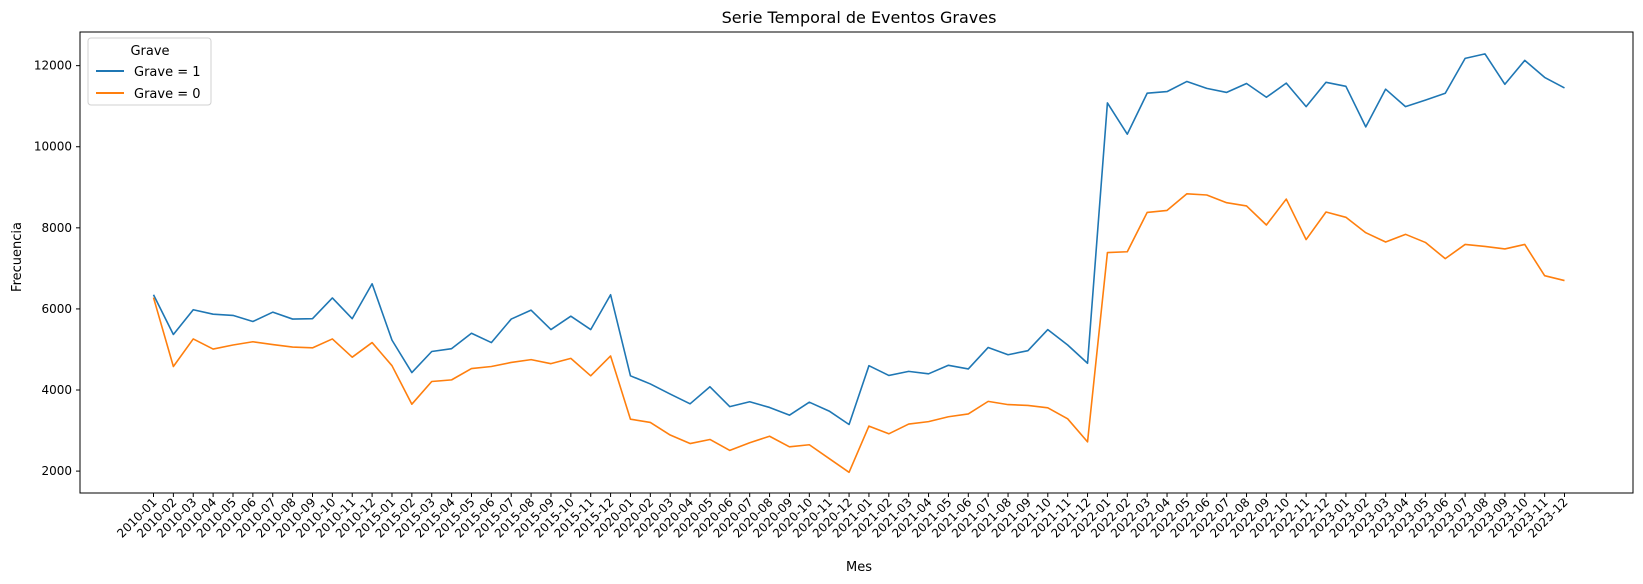 The height and width of the screenshot is (584, 1643). I want to click on chart-title: Serie Temporal de Eventos Graves, so click(859, 17).